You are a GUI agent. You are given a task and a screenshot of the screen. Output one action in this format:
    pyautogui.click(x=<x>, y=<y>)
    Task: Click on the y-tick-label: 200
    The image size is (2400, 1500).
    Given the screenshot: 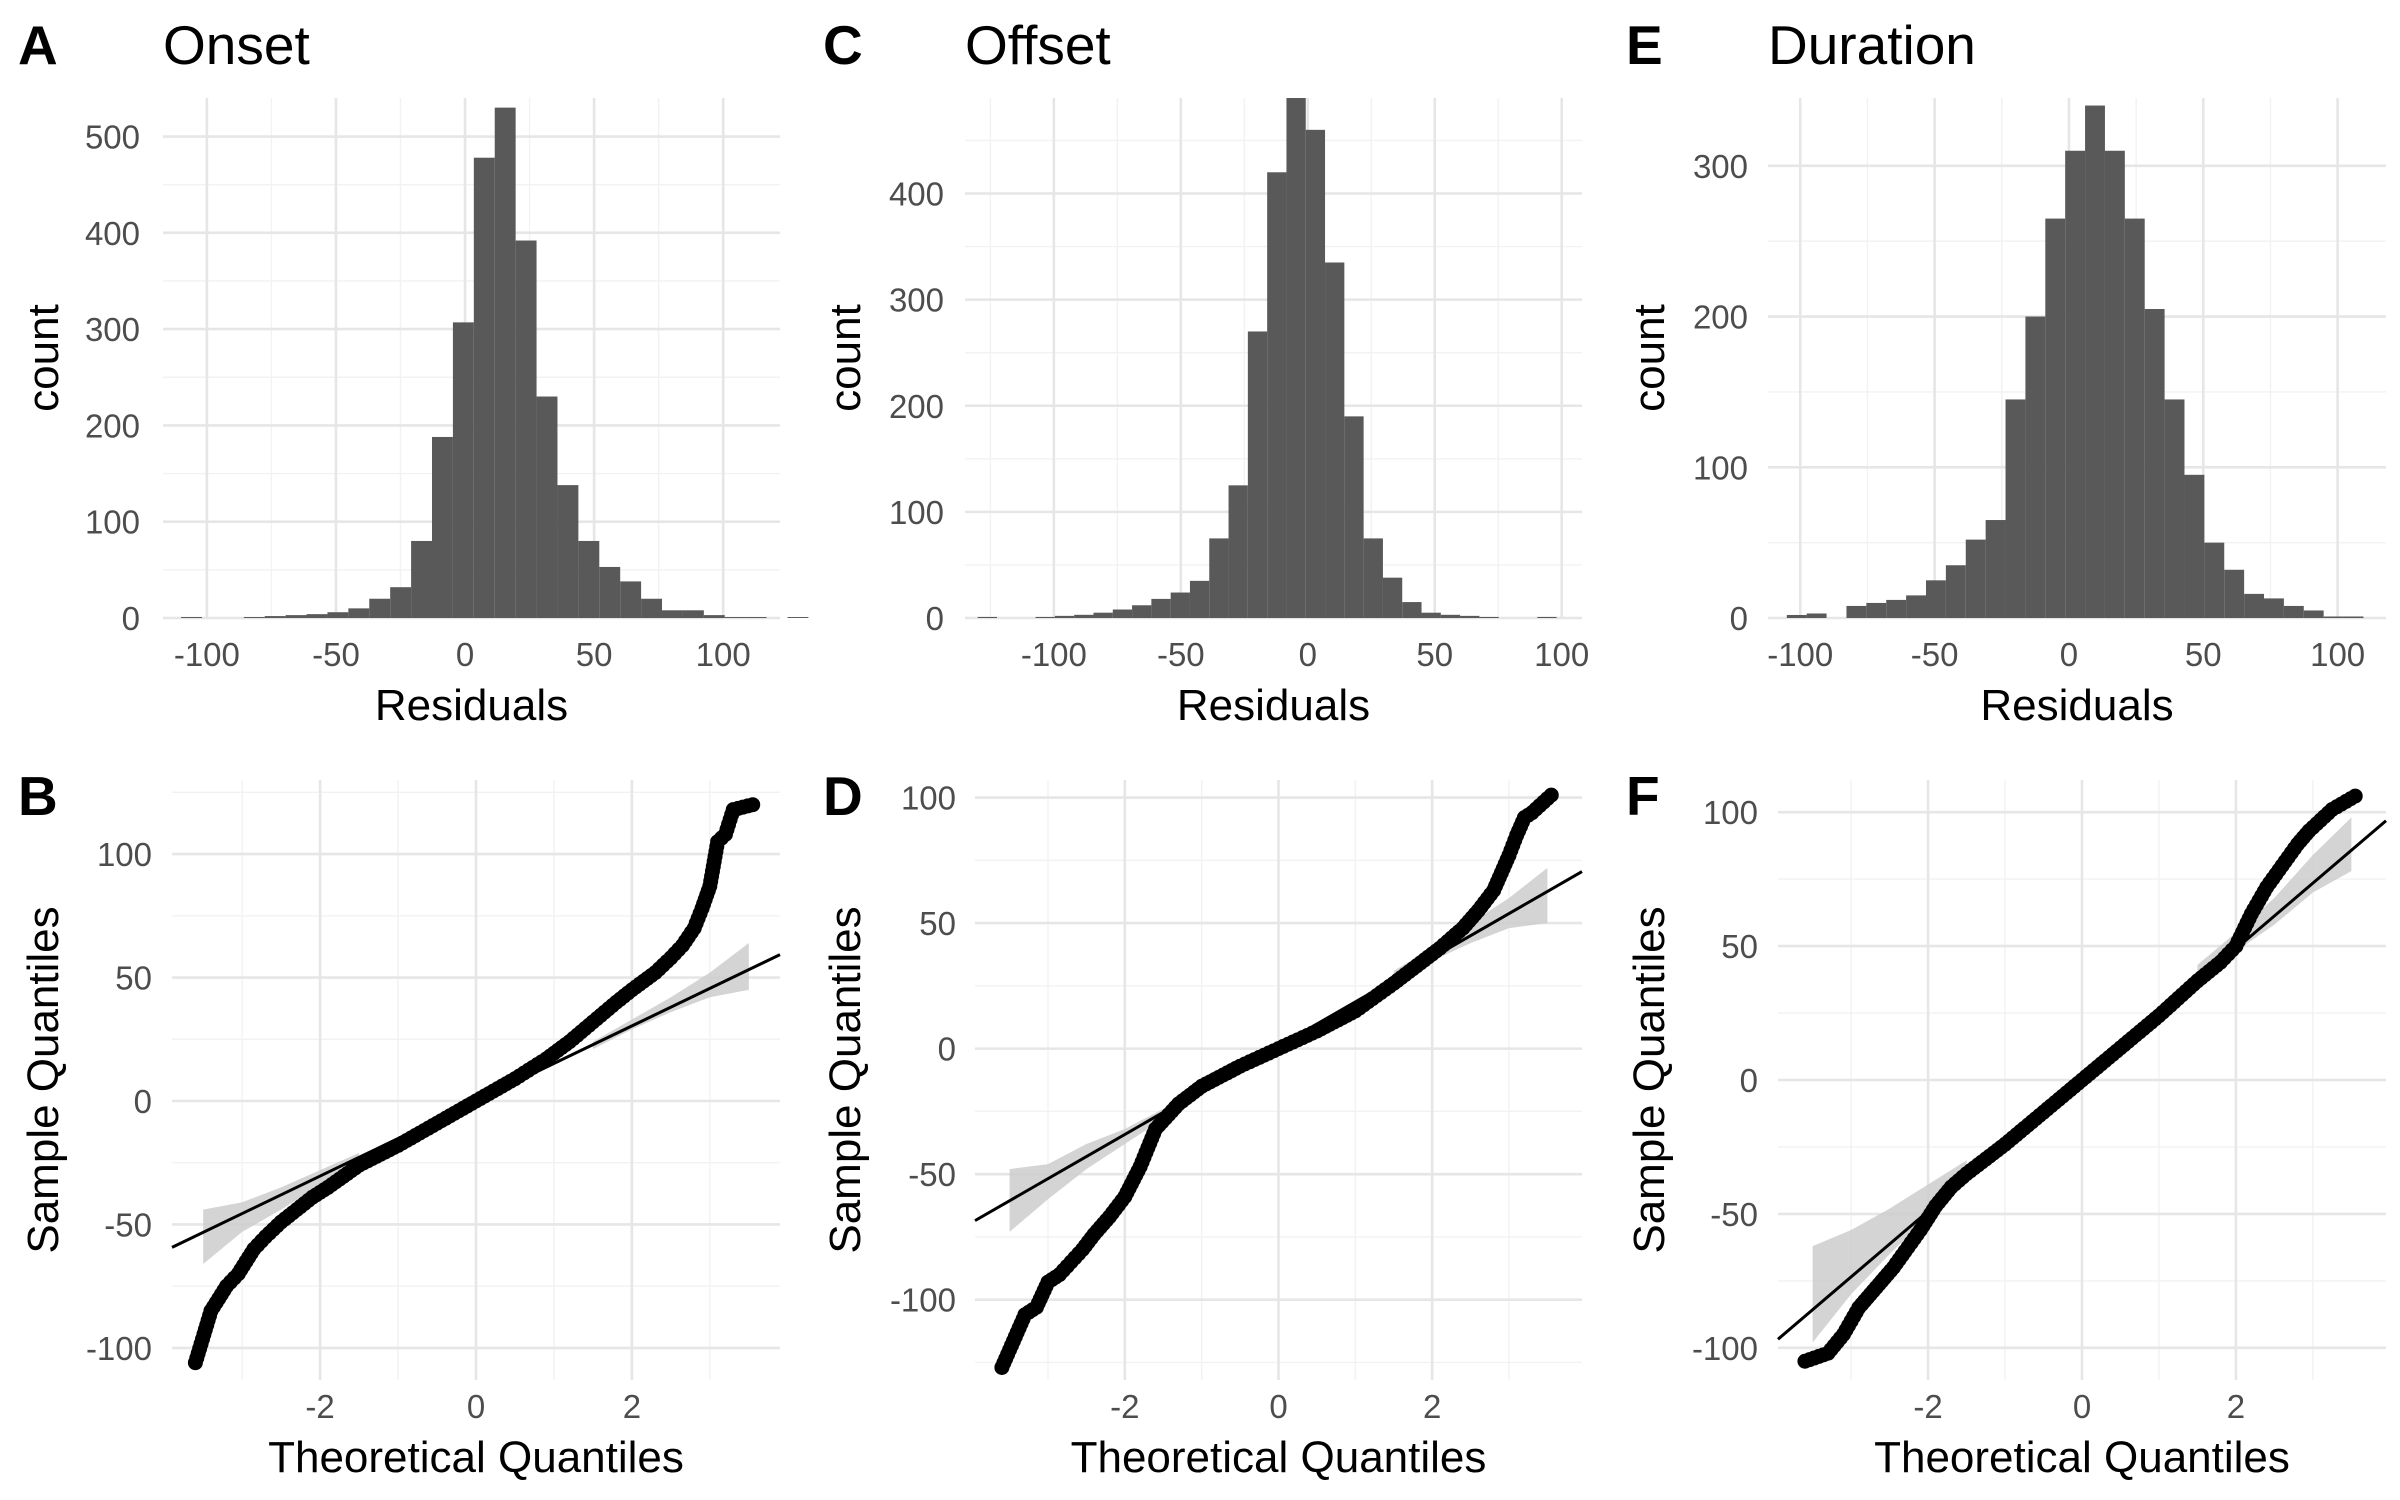 What is the action you would take?
    pyautogui.click(x=1720, y=317)
    